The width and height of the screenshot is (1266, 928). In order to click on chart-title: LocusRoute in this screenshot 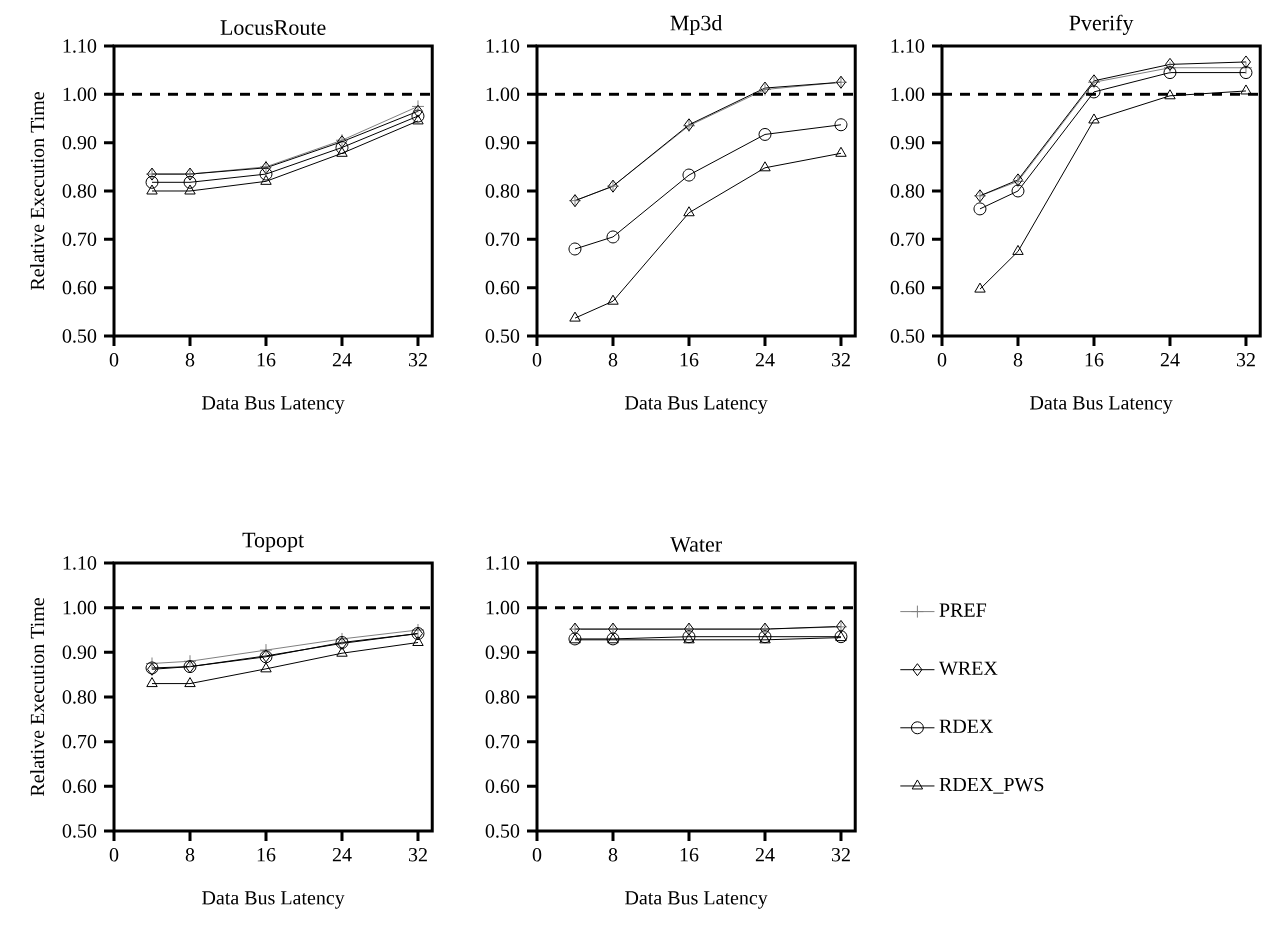, I will do `click(273, 27)`.